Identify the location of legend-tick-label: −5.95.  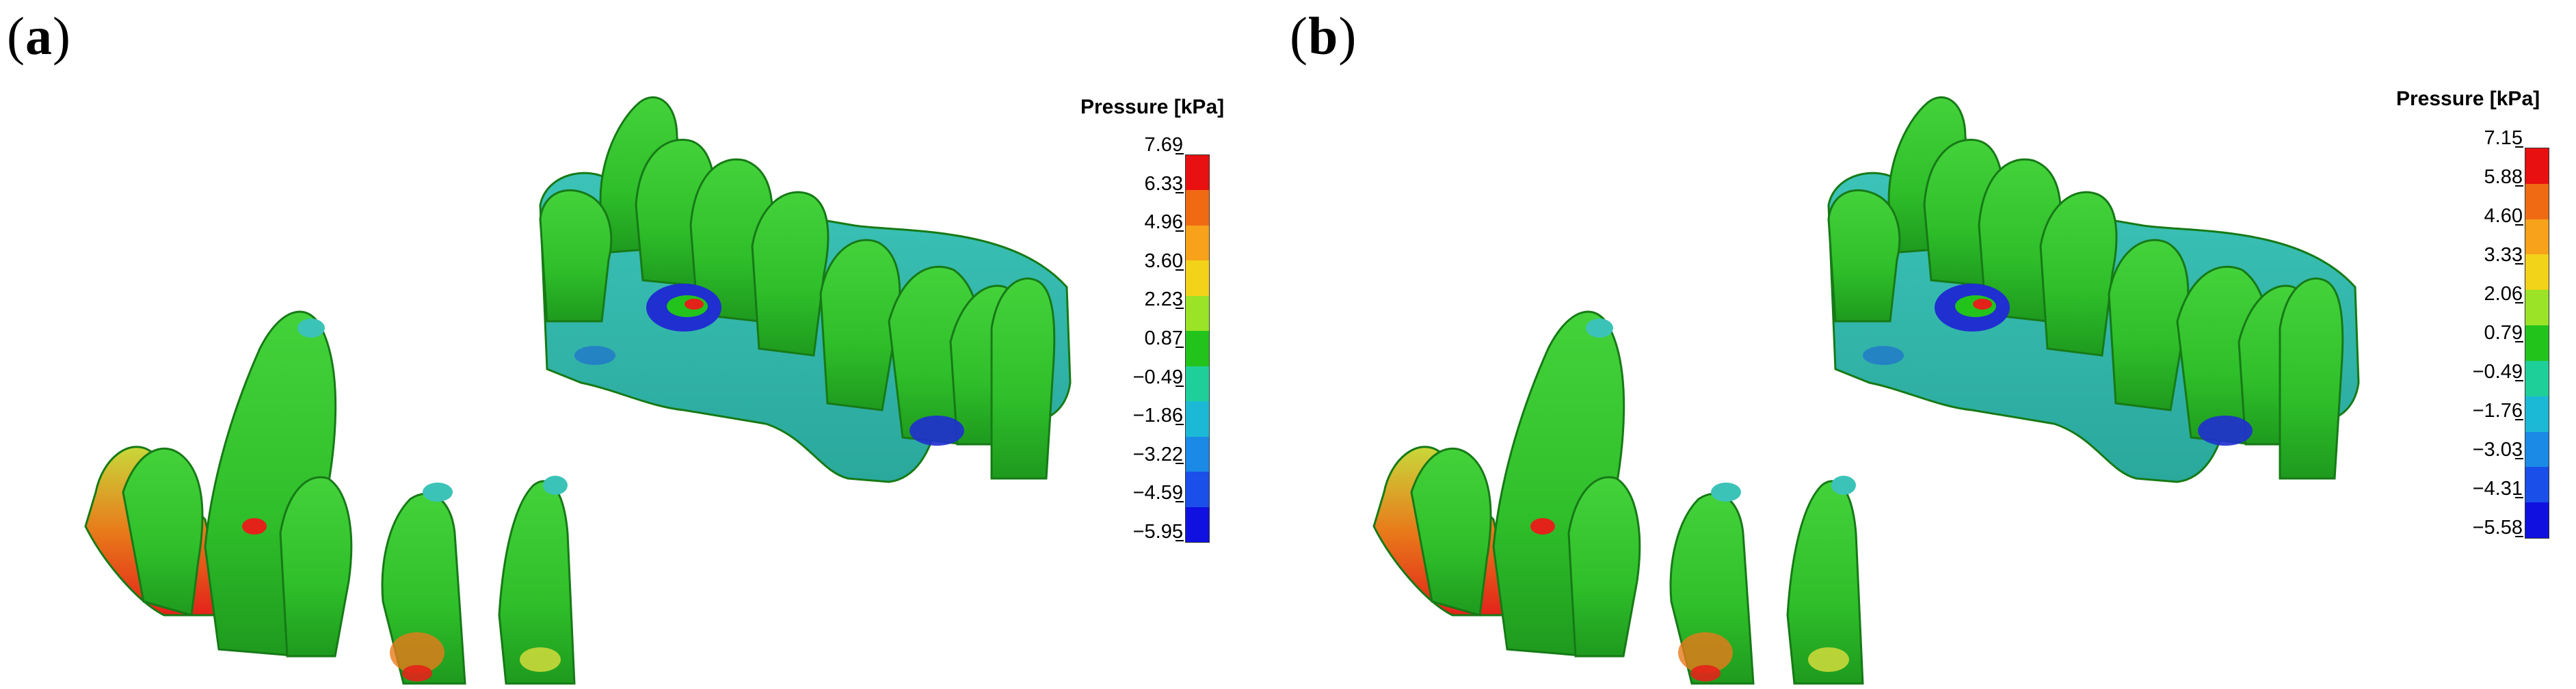
(1157, 532).